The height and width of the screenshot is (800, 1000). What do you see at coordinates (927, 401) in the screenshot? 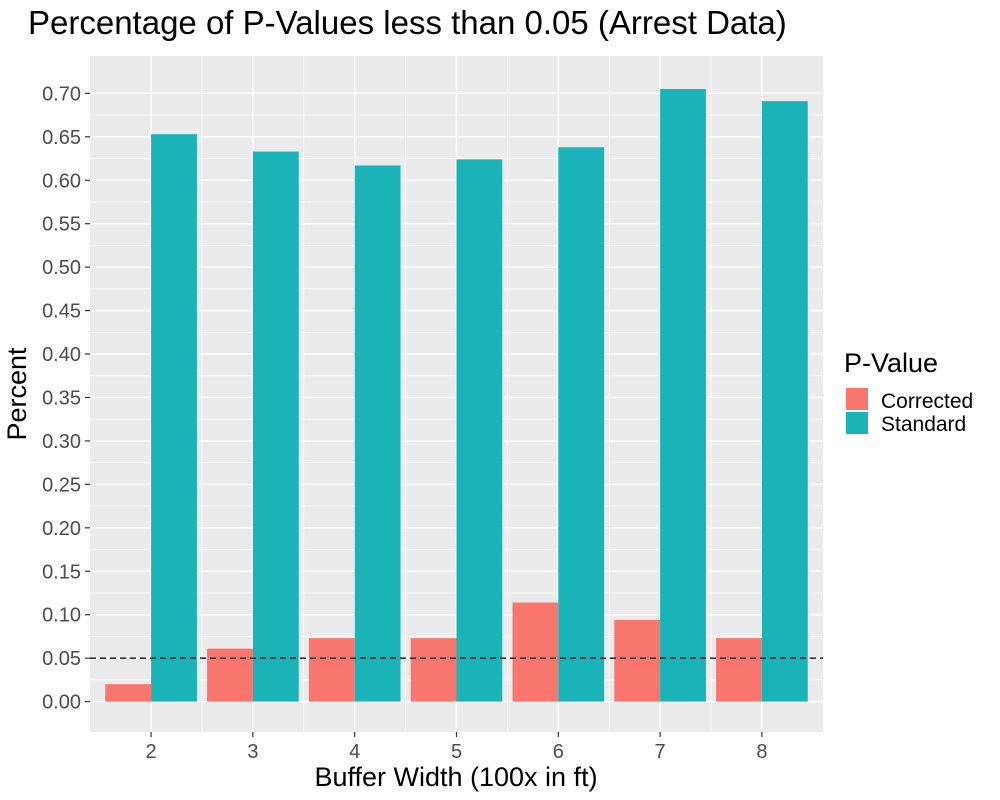
I see `legend-label-corrected: Corrected` at bounding box center [927, 401].